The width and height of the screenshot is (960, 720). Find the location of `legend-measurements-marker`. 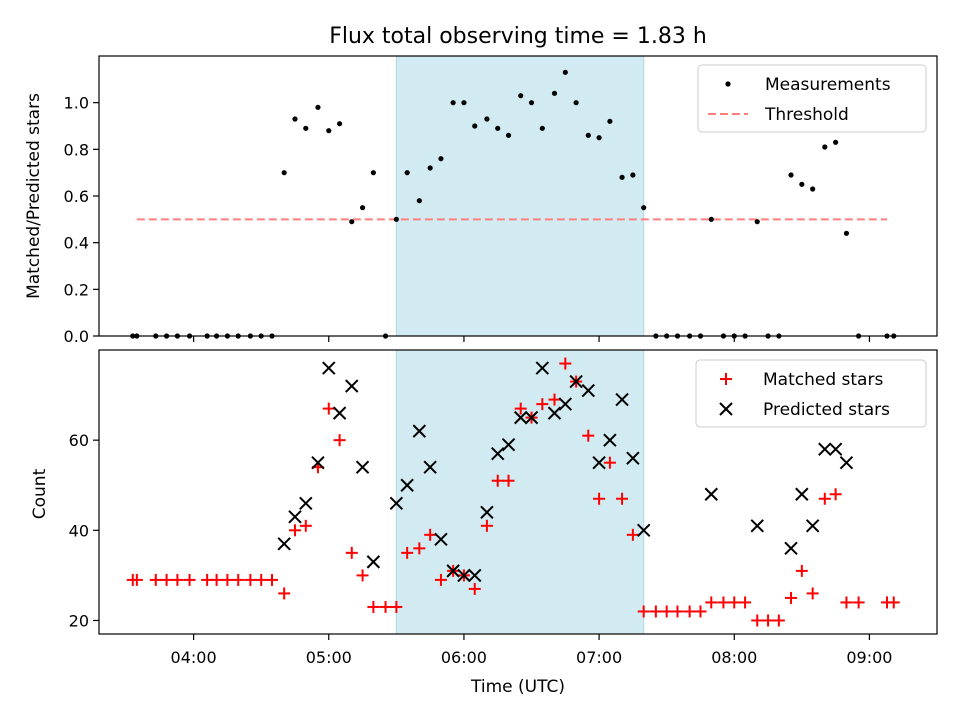

legend-measurements-marker is located at coordinates (728, 84).